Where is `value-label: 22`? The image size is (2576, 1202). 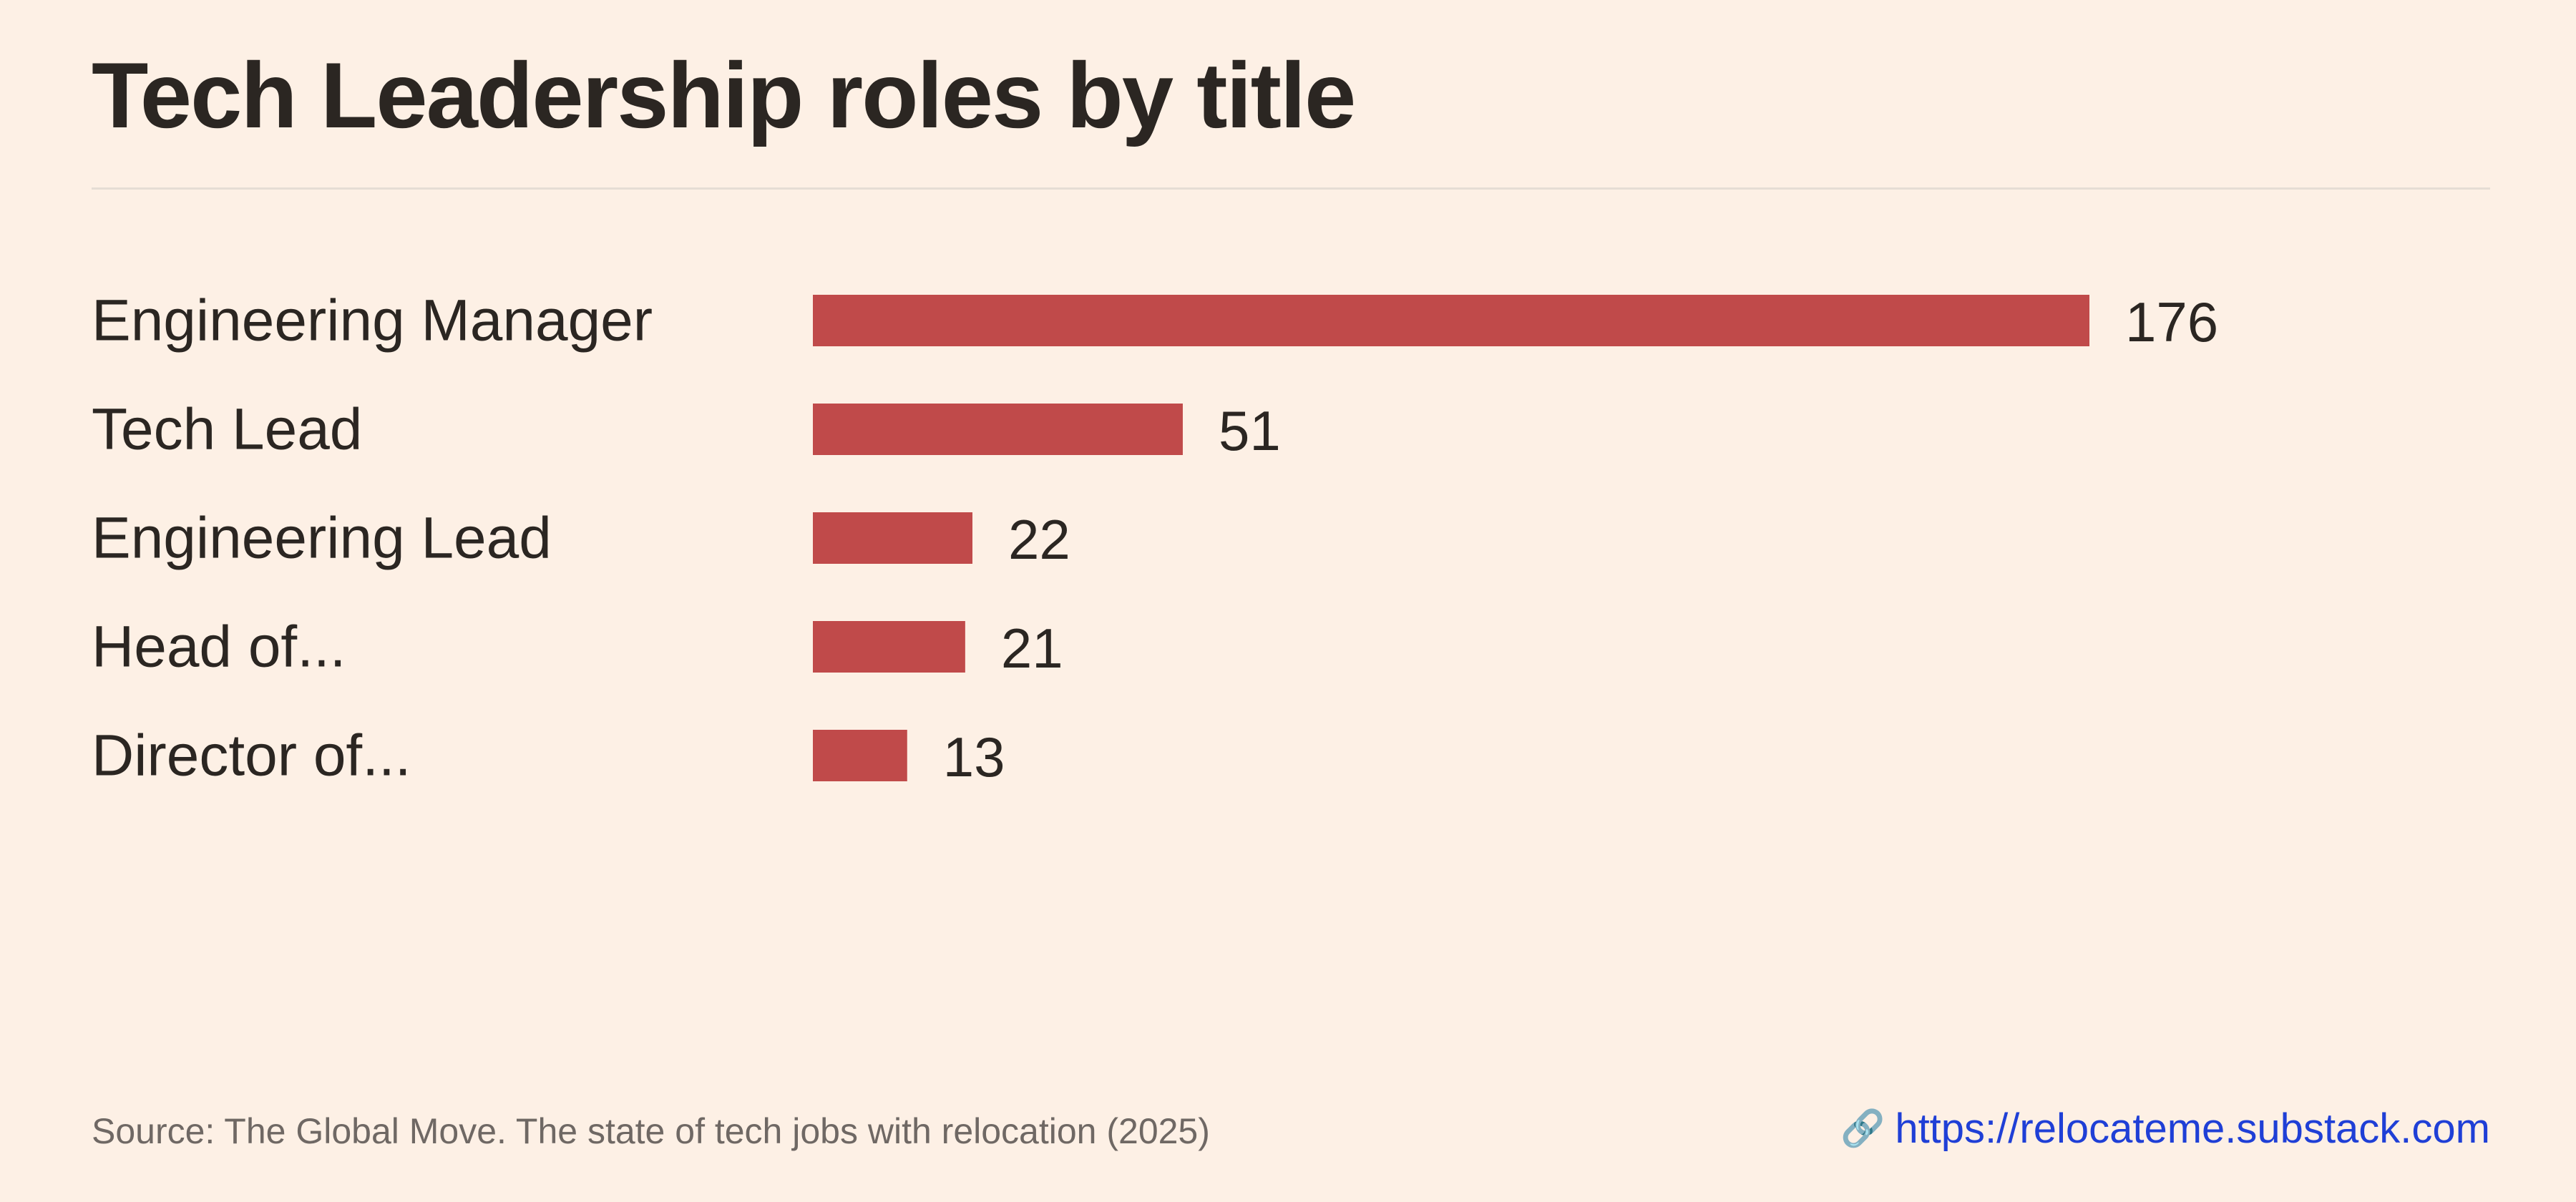 value-label: 22 is located at coordinates (1039, 539).